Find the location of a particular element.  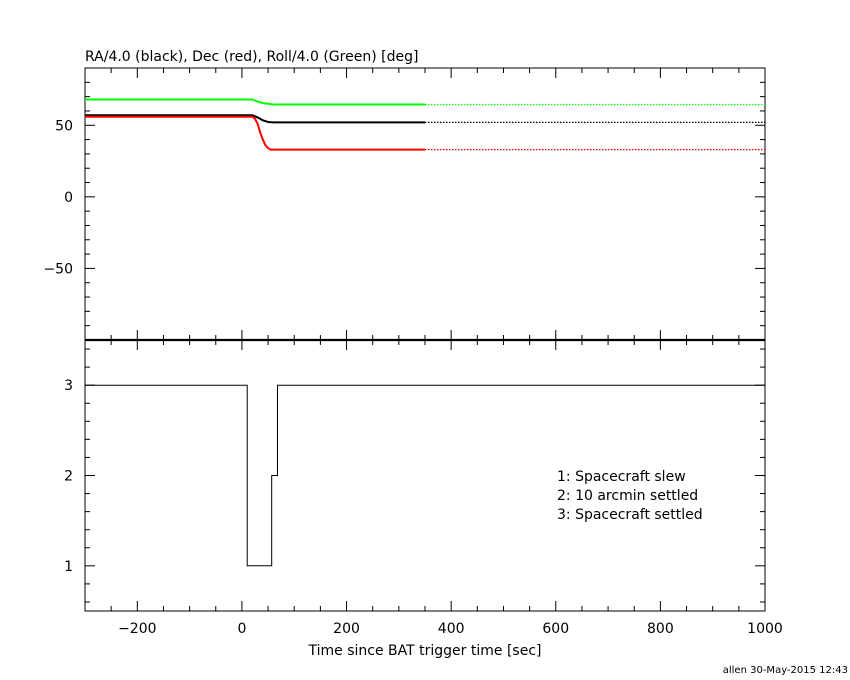

x-tick-labels: −200 0 200 400 600 800 1000 is located at coordinates (450, 629).